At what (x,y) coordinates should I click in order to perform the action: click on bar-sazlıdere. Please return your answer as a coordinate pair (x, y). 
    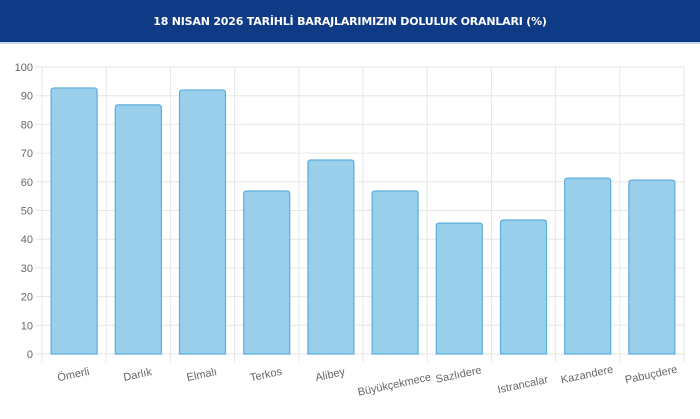
    Looking at the image, I should click on (459, 288).